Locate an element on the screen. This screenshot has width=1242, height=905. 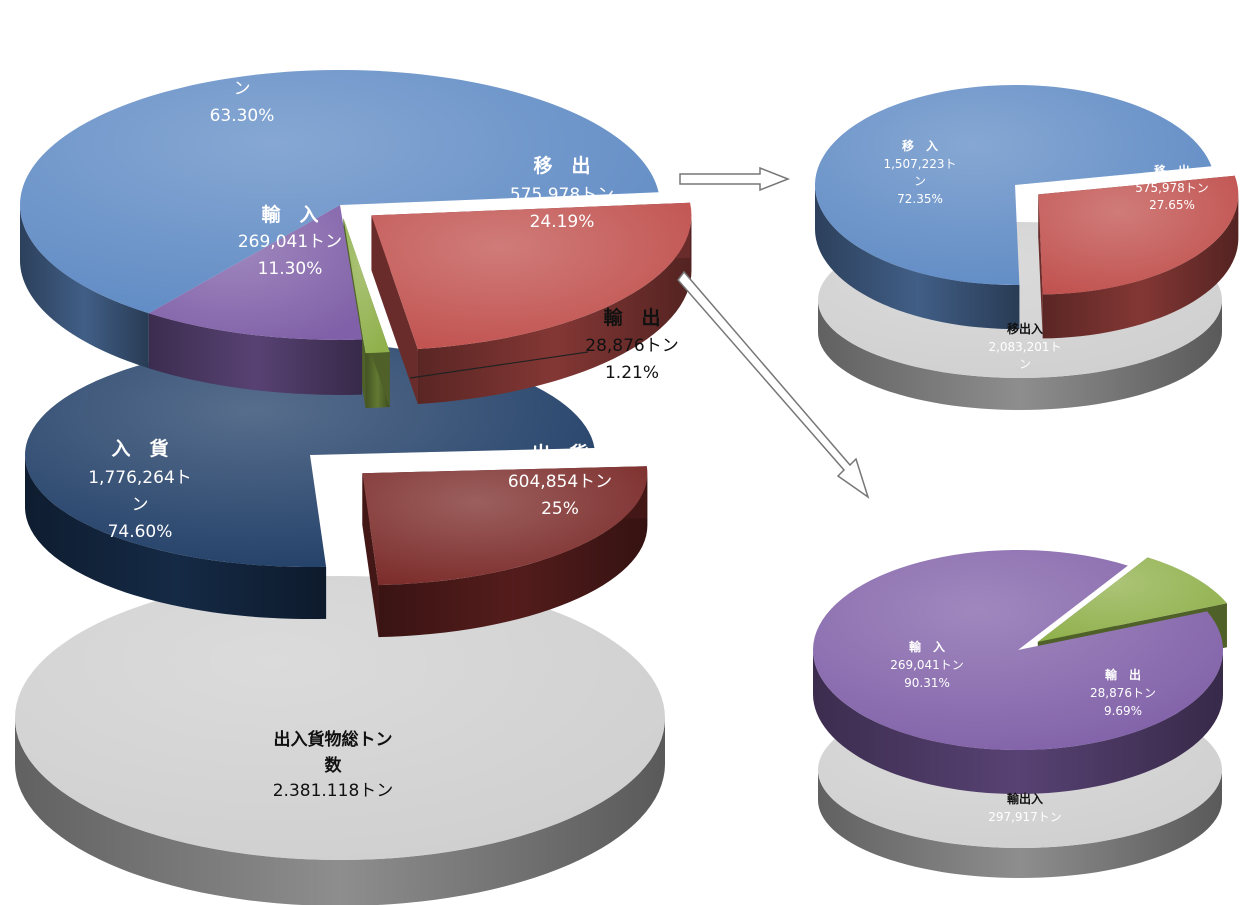
svg-text: 出入貨物総トン is located at coordinates (333, 739).